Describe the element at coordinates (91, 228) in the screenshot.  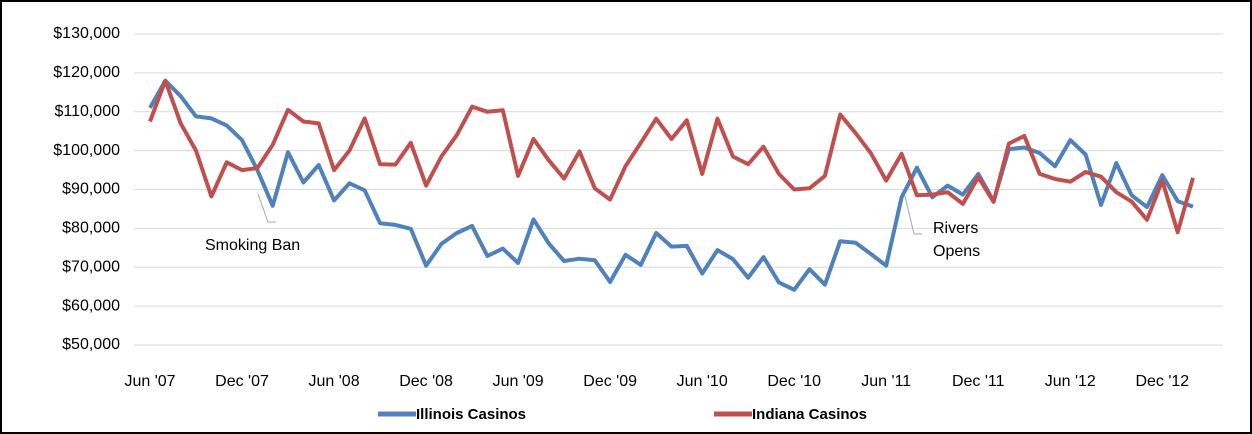
I see `y-tick-label: $80,000` at that location.